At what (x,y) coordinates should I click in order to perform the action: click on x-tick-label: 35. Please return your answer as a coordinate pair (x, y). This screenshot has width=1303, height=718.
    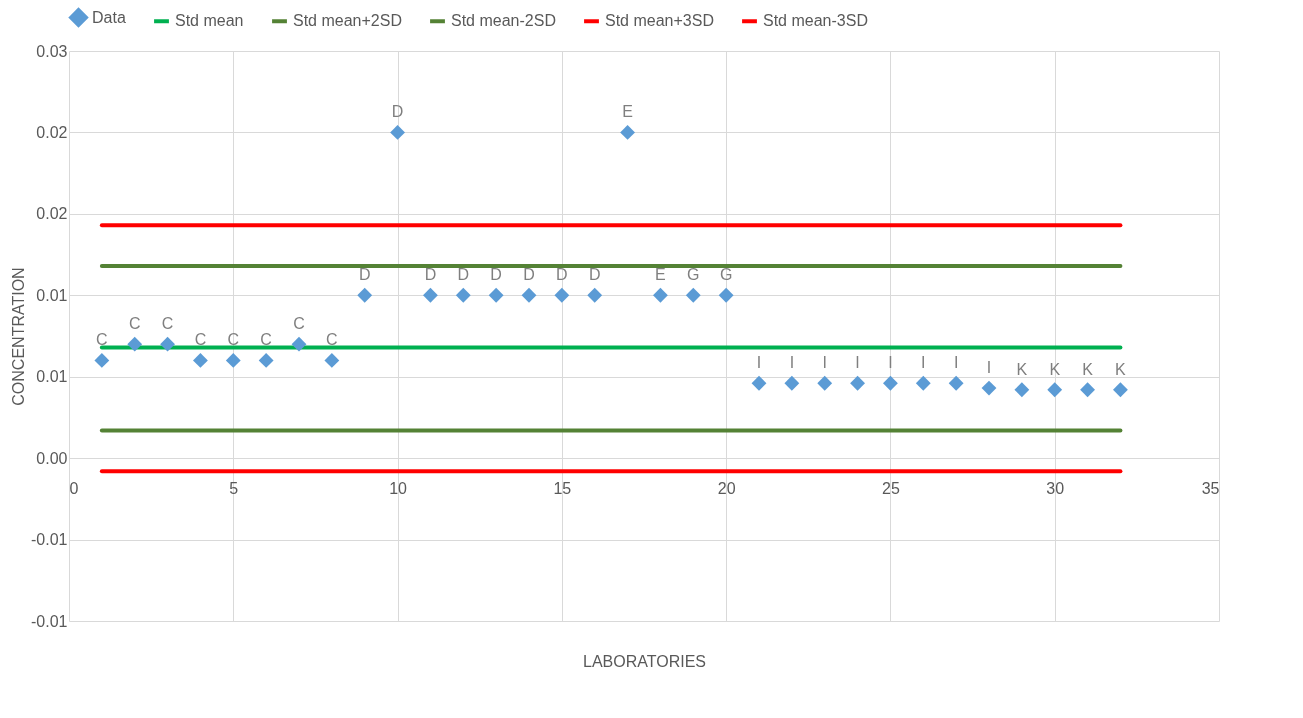
    Looking at the image, I should click on (1210, 488).